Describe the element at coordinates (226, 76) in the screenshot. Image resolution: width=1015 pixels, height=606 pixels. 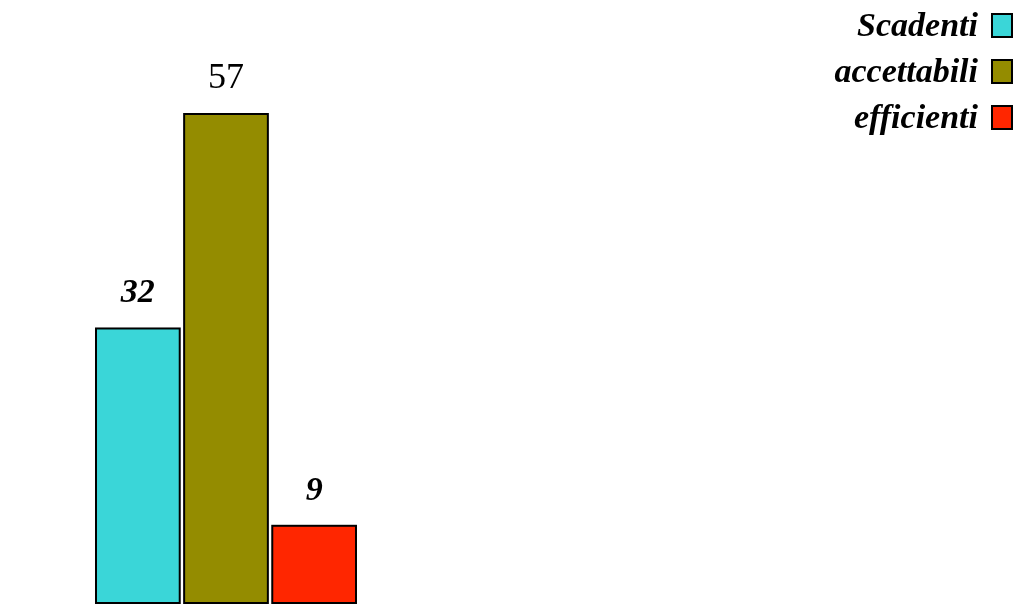
I see `data-label: 57` at that location.